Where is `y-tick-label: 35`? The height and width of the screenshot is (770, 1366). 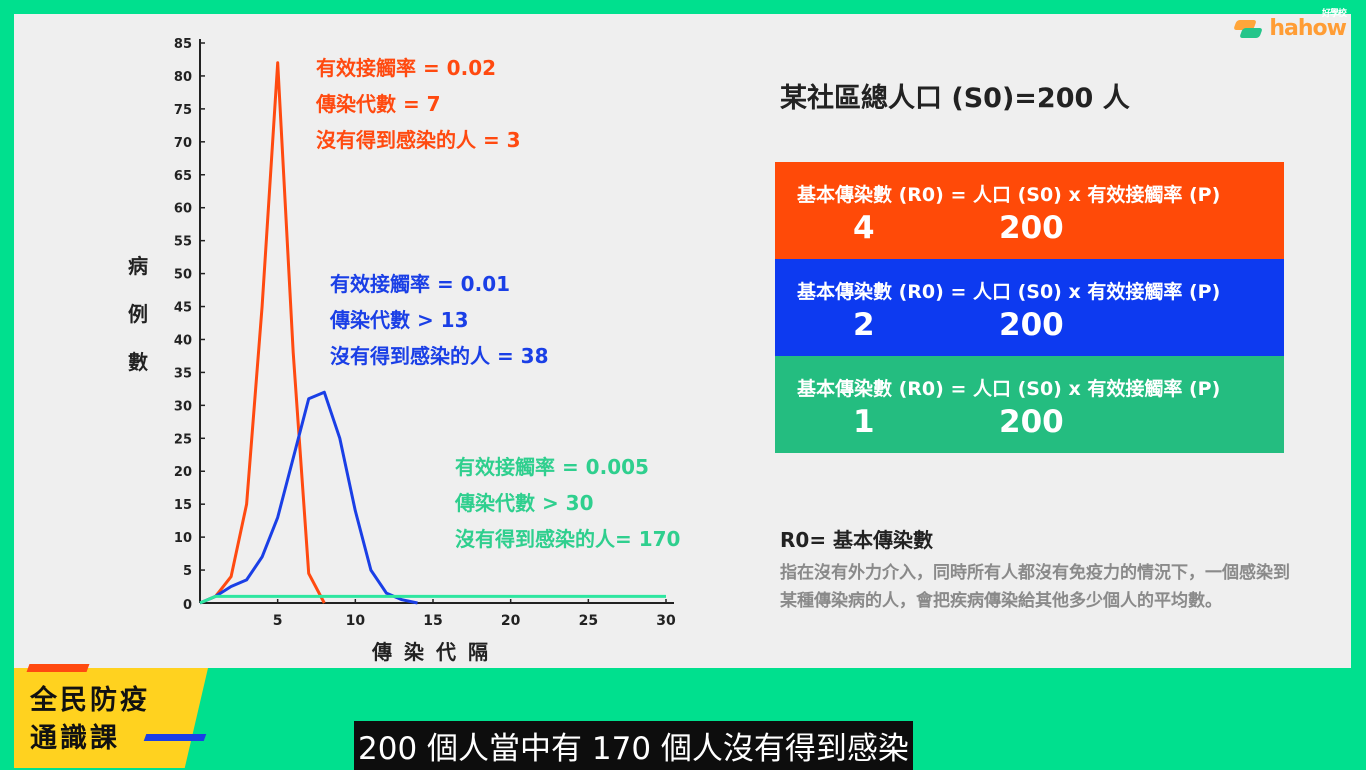 y-tick-label: 35 is located at coordinates (183, 373).